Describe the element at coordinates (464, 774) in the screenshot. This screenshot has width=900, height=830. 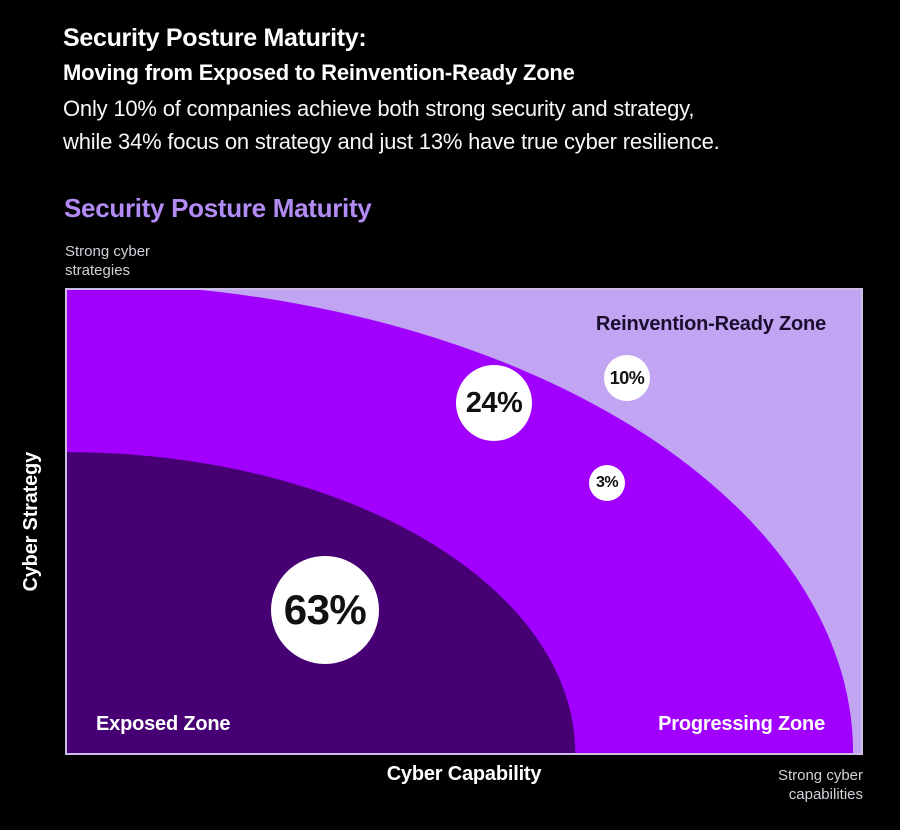
I see `x-axis-title: Cyber Capability` at that location.